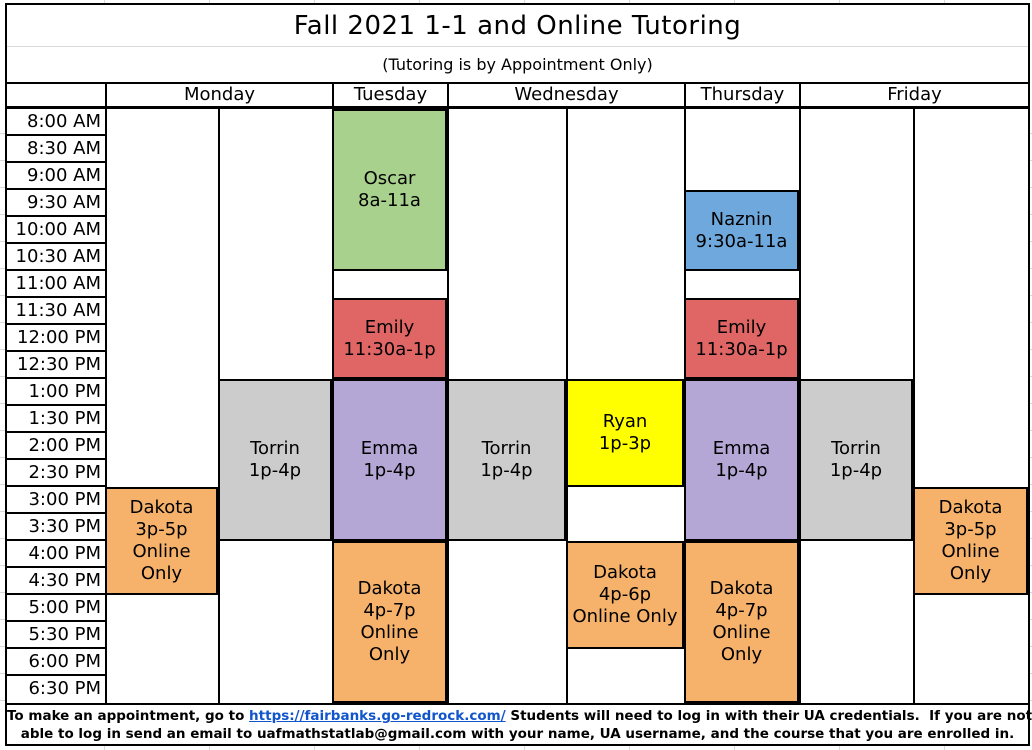 This screenshot has height=750, width=1032. I want to click on time-label: 6:30 PM, so click(56, 689).